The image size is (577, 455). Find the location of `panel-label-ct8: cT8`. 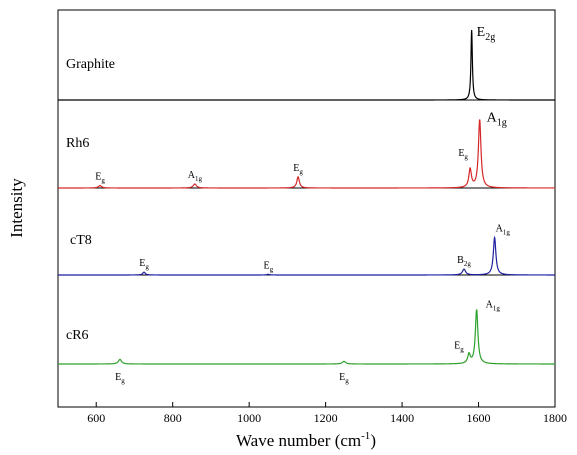

panel-label-ct8: cT8 is located at coordinates (81, 240).